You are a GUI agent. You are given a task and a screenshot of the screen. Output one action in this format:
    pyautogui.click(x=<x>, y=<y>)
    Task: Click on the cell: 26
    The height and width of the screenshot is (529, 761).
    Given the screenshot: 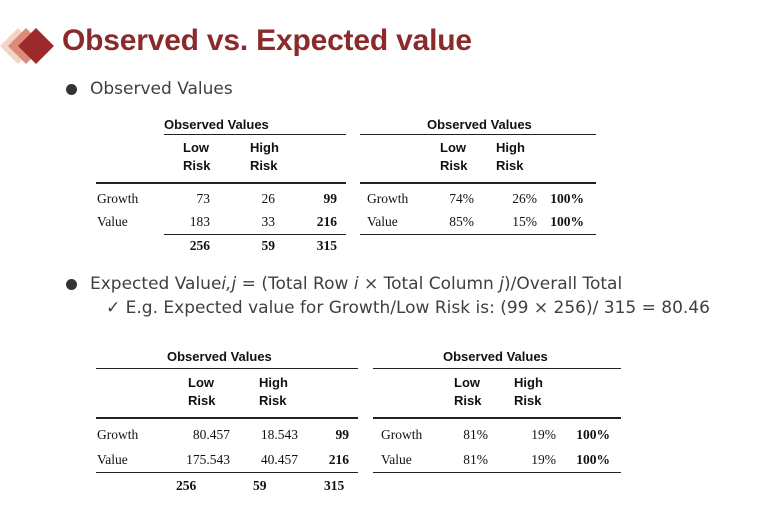 What is the action you would take?
    pyautogui.click(x=268, y=198)
    